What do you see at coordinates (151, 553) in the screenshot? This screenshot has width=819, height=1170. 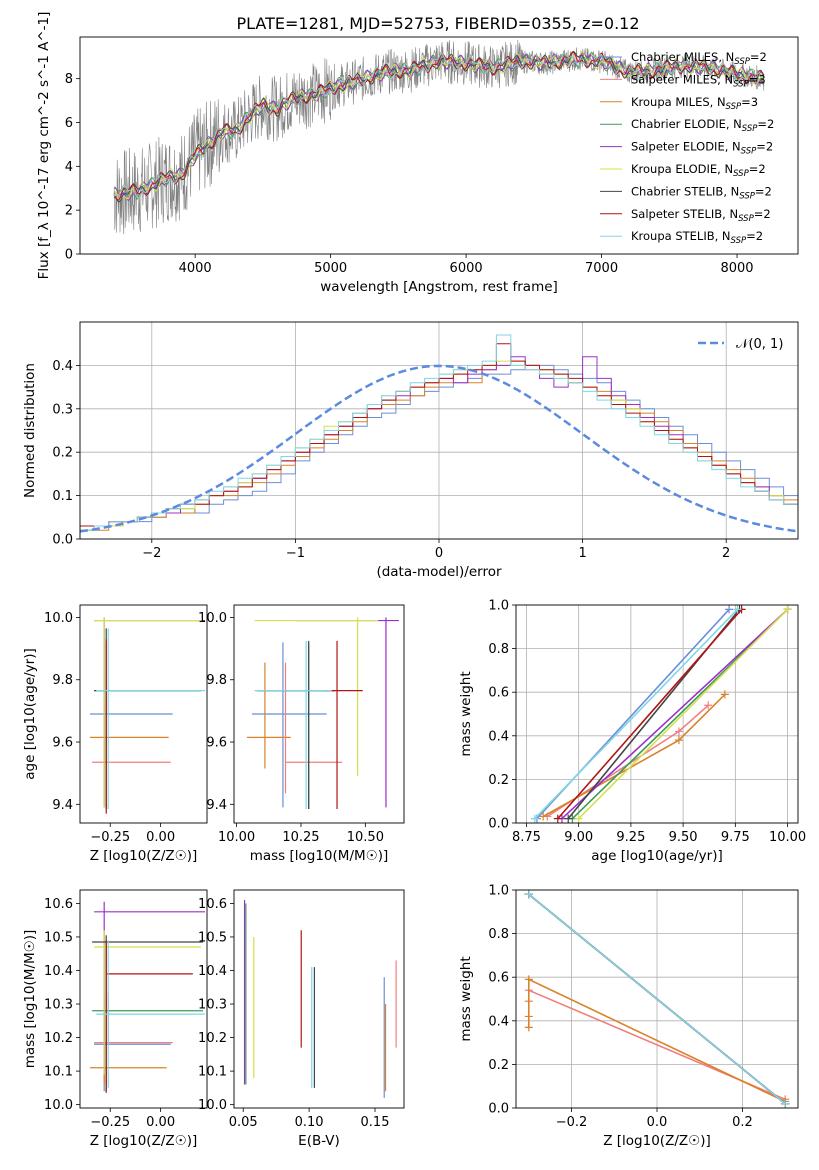 I see `residuals-xtick-label: −2` at bounding box center [151, 553].